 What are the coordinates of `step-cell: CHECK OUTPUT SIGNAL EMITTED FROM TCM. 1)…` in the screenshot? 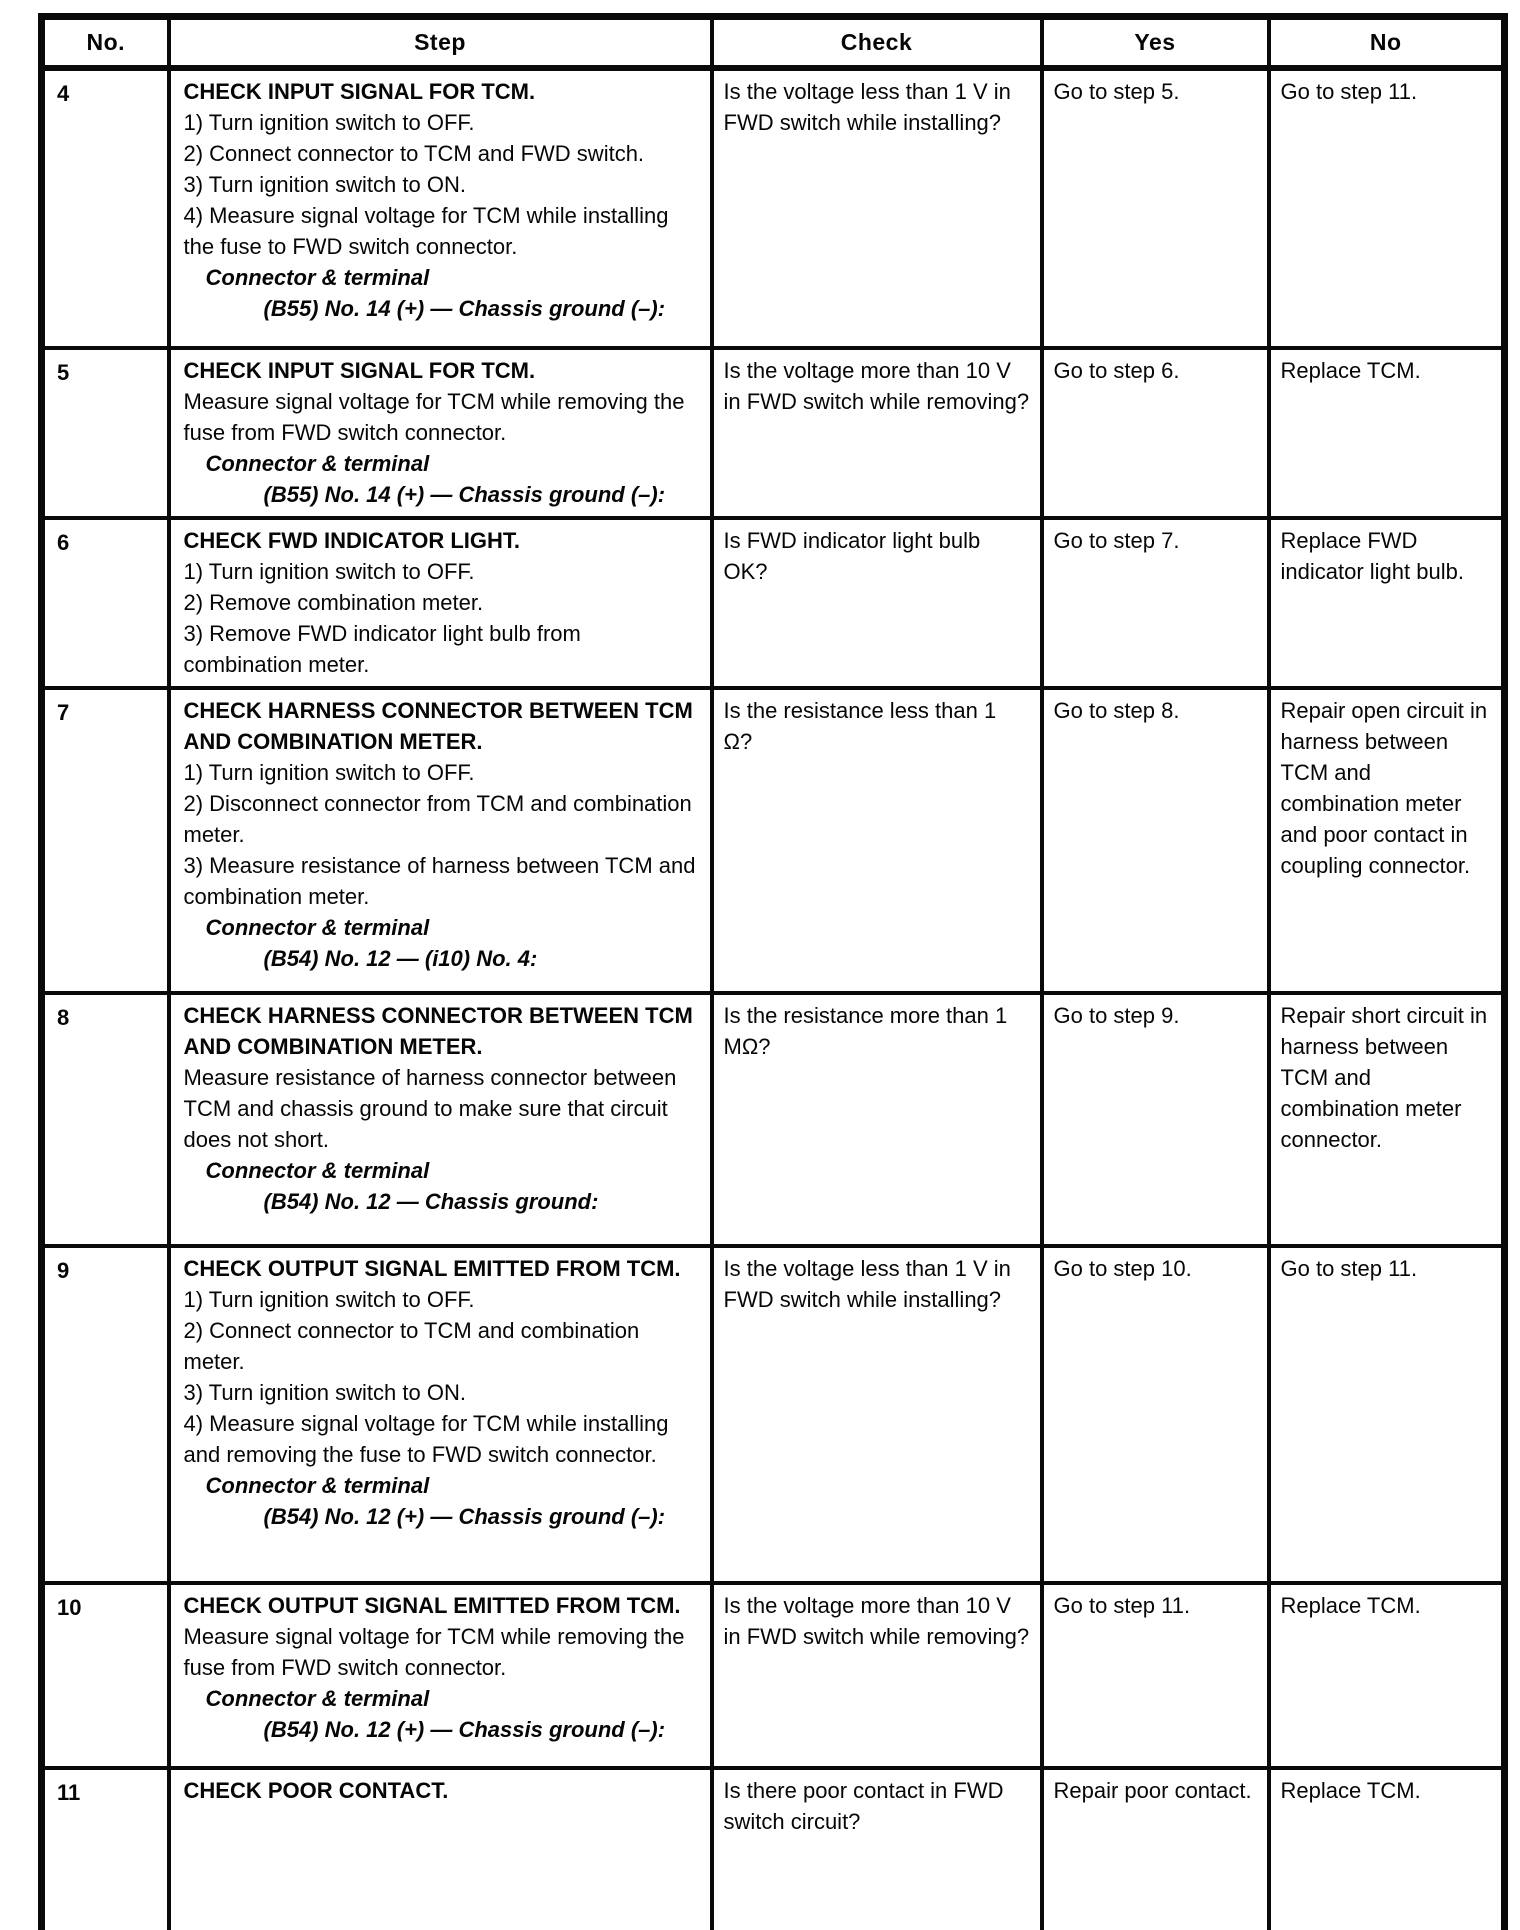 It's located at (440, 1414).